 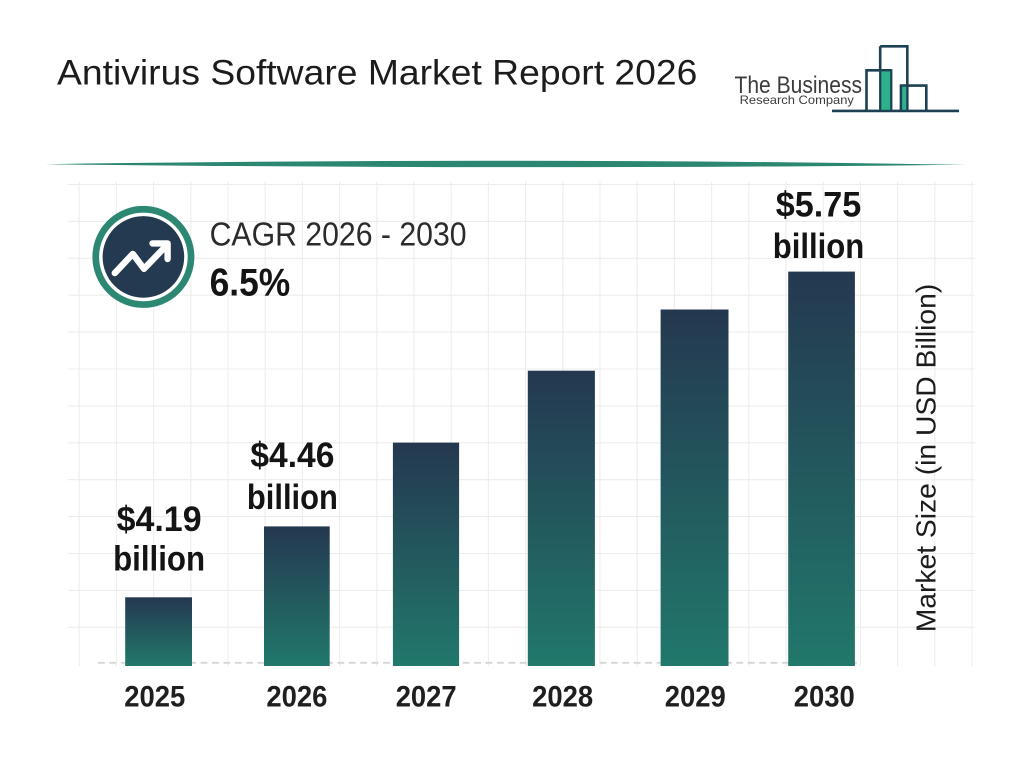 I want to click on svg-text: 2026, so click(x=296, y=697).